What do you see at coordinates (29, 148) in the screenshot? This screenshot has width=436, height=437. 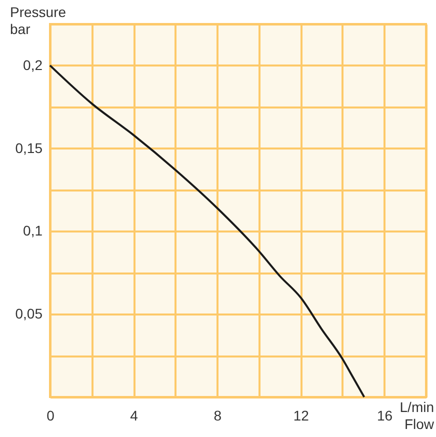 I see `y-tick-label: 0,15` at bounding box center [29, 148].